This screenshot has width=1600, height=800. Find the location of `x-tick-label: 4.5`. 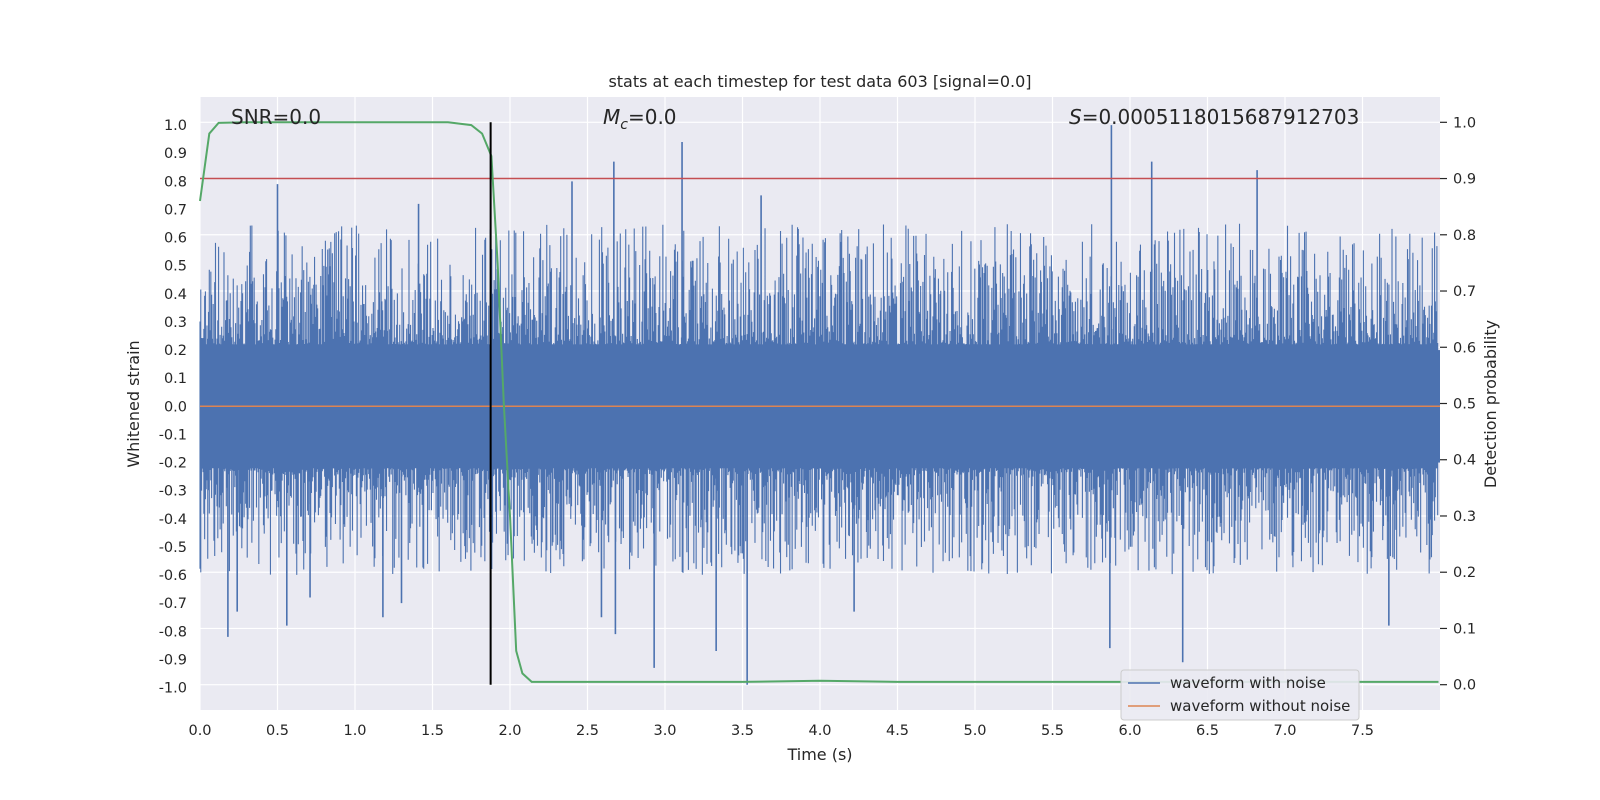

x-tick-label: 4.5 is located at coordinates (897, 731).